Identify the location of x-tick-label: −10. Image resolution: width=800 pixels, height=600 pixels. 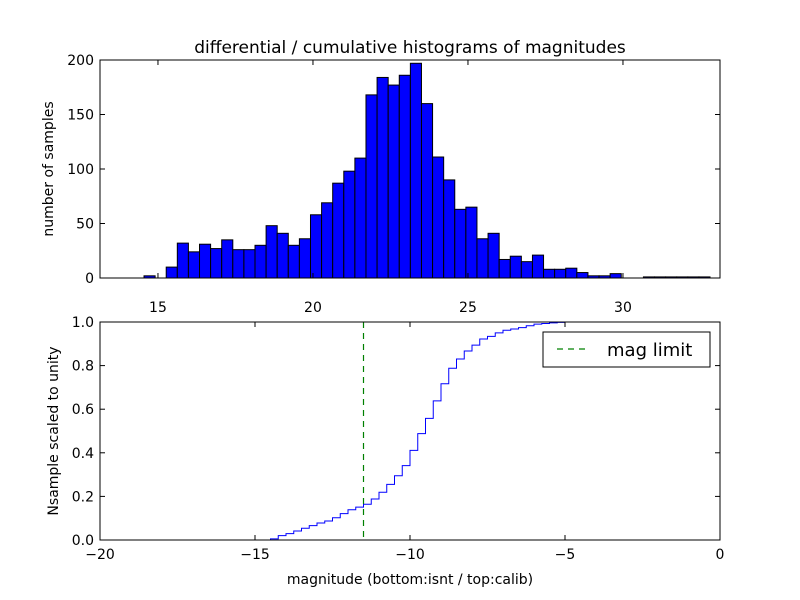
(410, 555).